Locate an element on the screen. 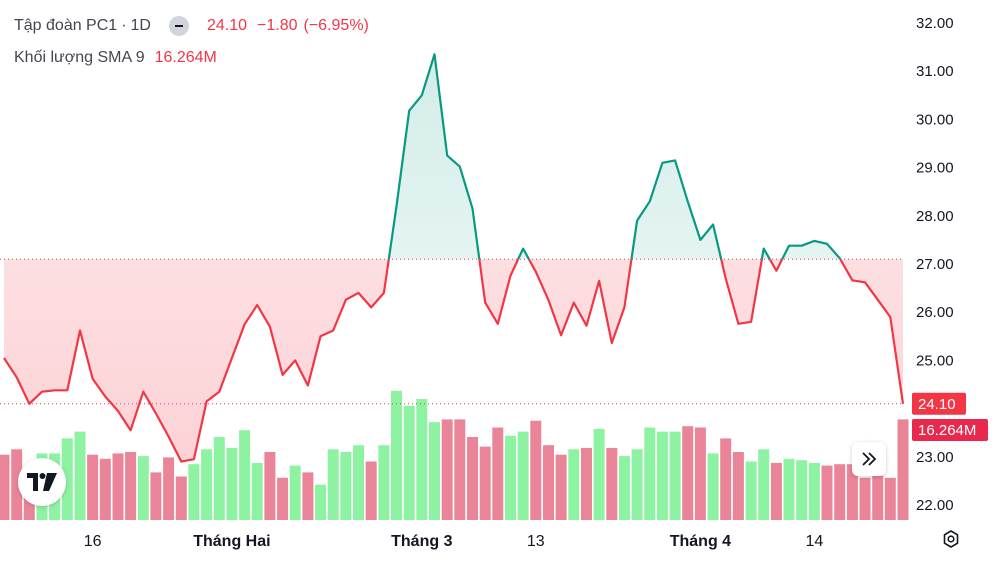 This screenshot has height=562, width=995. y-tick-label: 25.00 is located at coordinates (935, 360).